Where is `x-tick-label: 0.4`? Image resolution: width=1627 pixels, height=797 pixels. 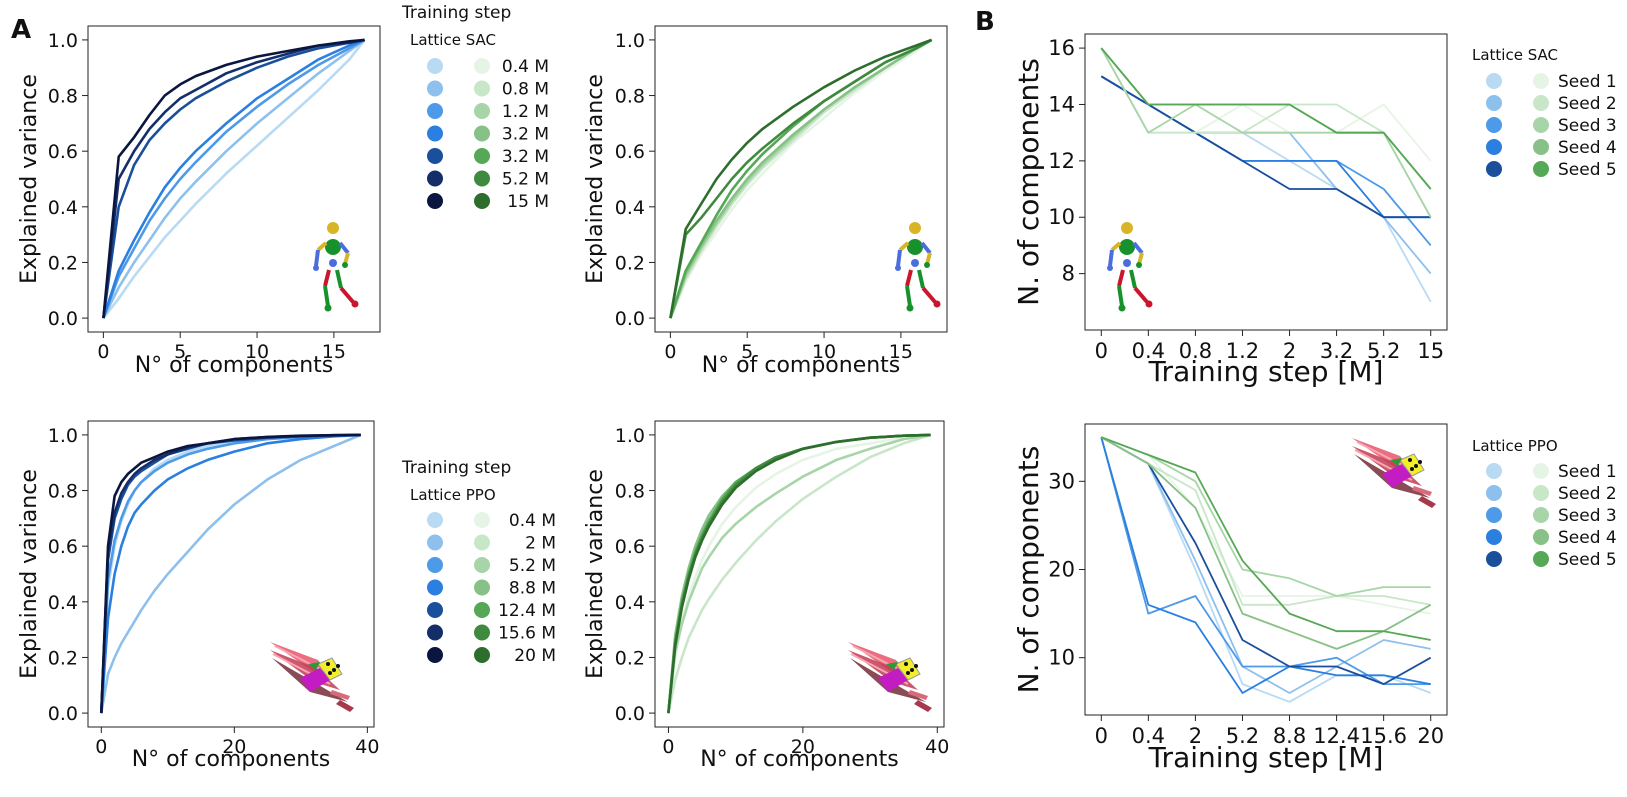 x-tick-label: 0.4 is located at coordinates (1148, 351).